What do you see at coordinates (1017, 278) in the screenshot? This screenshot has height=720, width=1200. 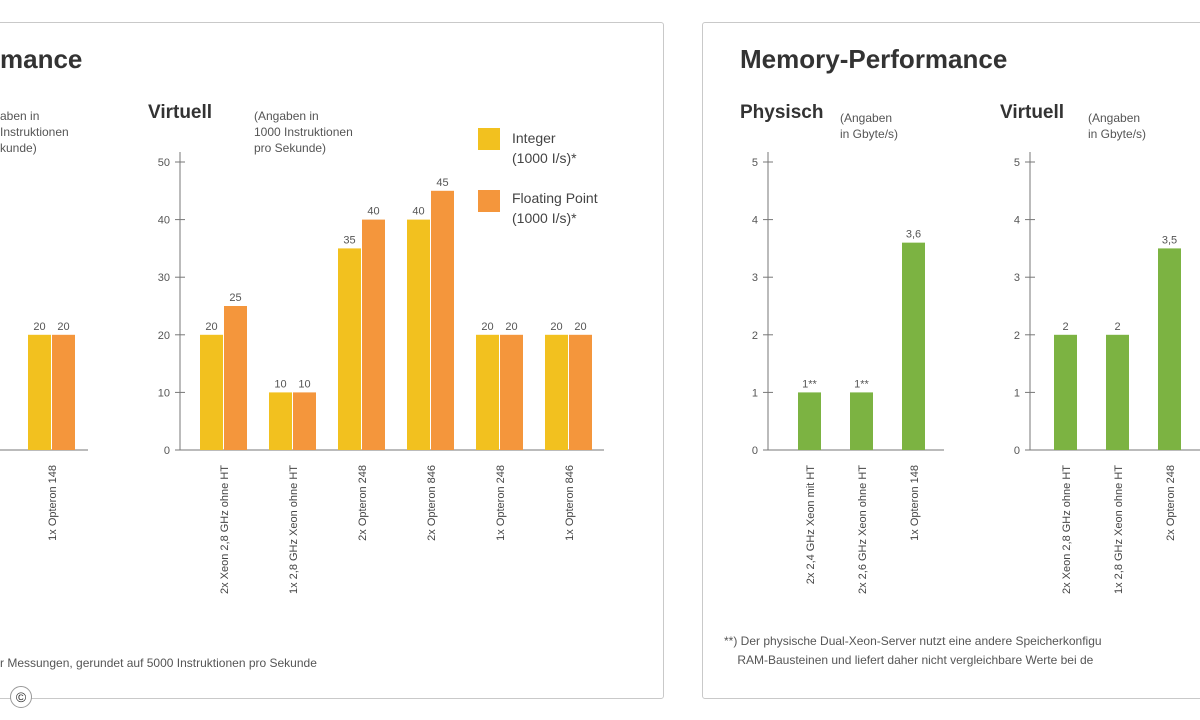 I see `mem-virtuell-tick-label: 3` at bounding box center [1017, 278].